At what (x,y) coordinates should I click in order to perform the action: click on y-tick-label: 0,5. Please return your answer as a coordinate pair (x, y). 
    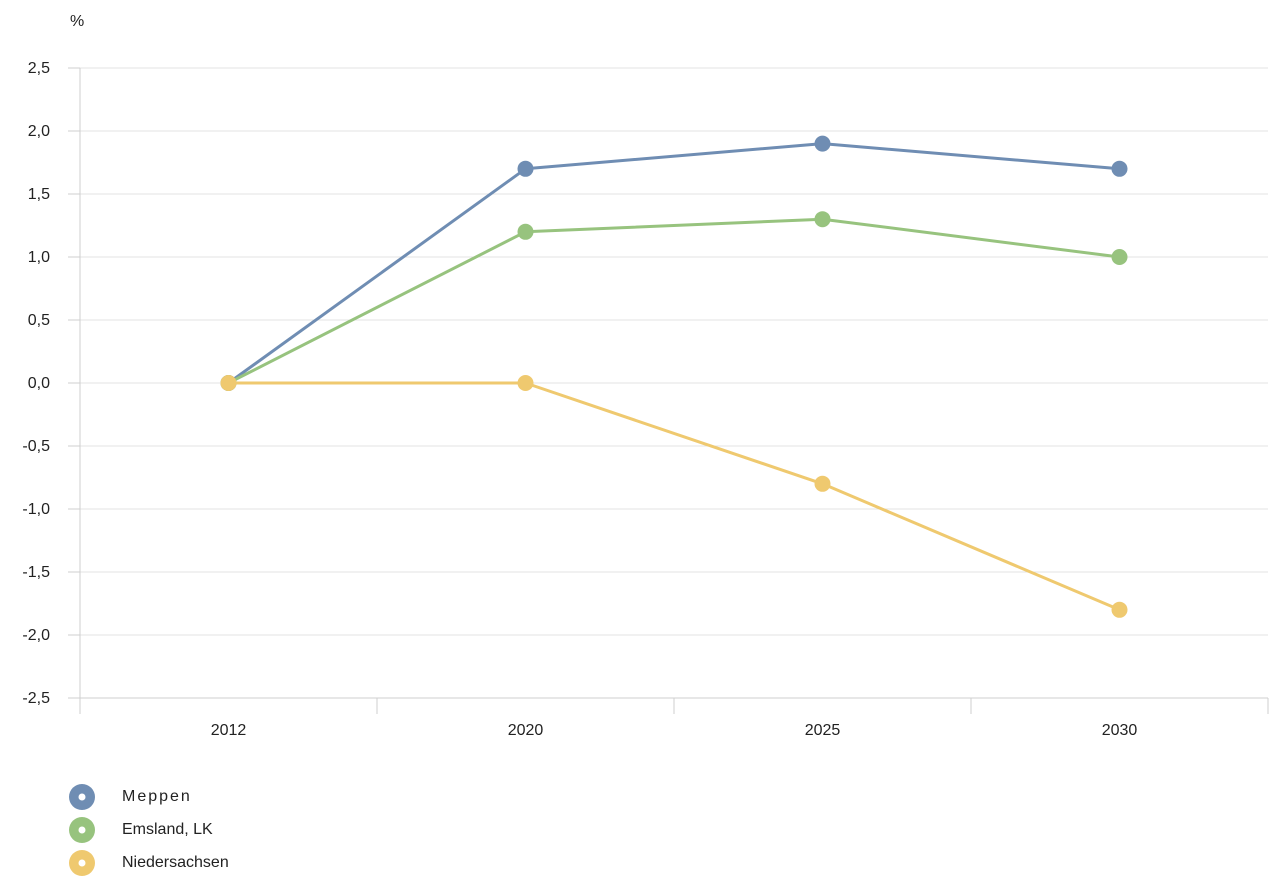
    Looking at the image, I should click on (39, 320).